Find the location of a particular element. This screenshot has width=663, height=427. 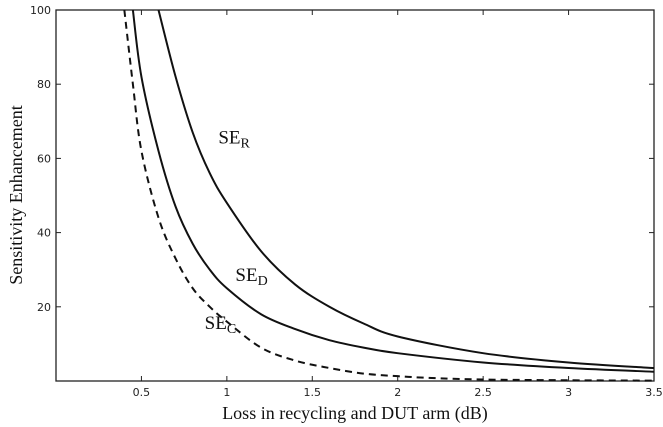

x-tick-label: 3 is located at coordinates (568, 392).